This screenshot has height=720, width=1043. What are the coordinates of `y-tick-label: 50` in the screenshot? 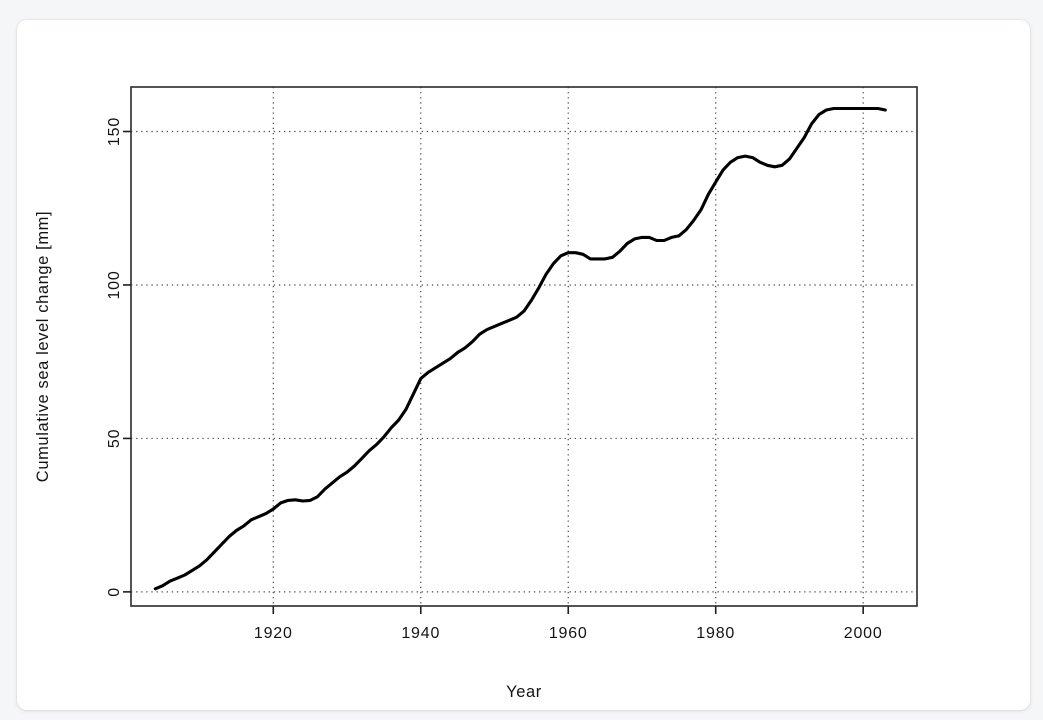 It's located at (114, 438).